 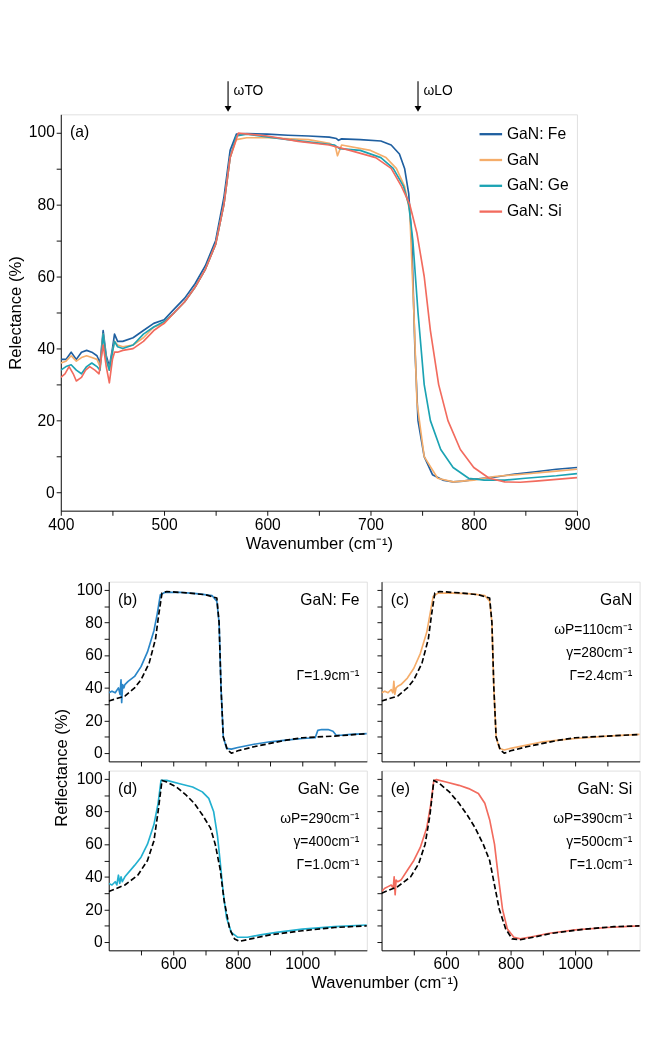 I want to click on annotation: Γ=1.9cm⁻¹, so click(x=328, y=674).